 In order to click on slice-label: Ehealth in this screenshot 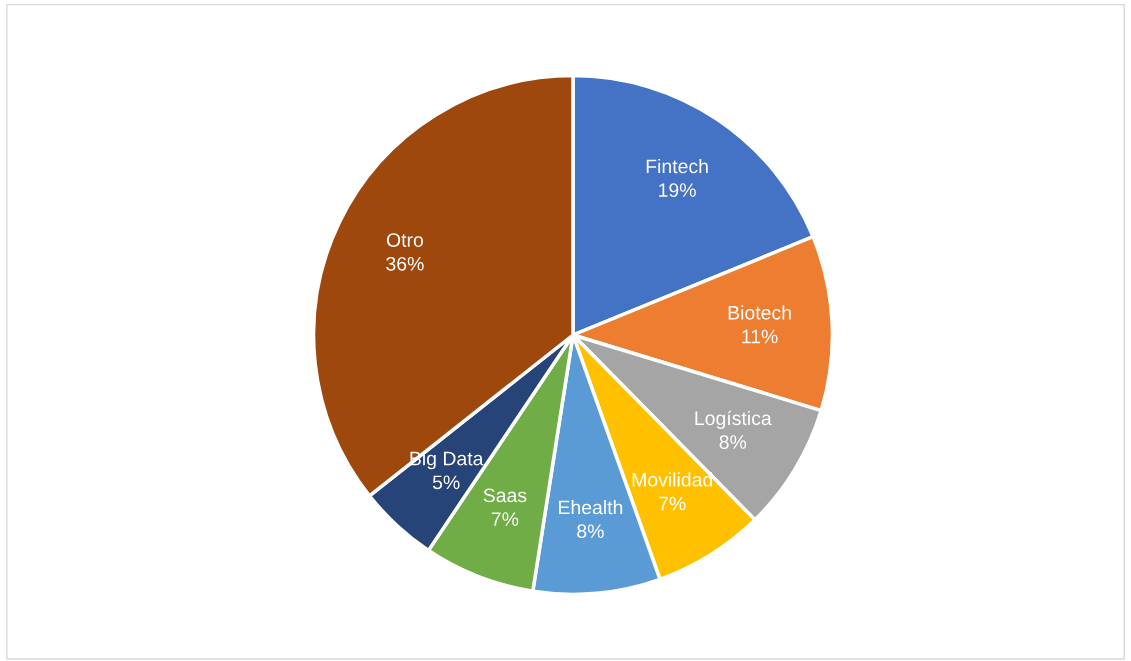, I will do `click(591, 507)`.